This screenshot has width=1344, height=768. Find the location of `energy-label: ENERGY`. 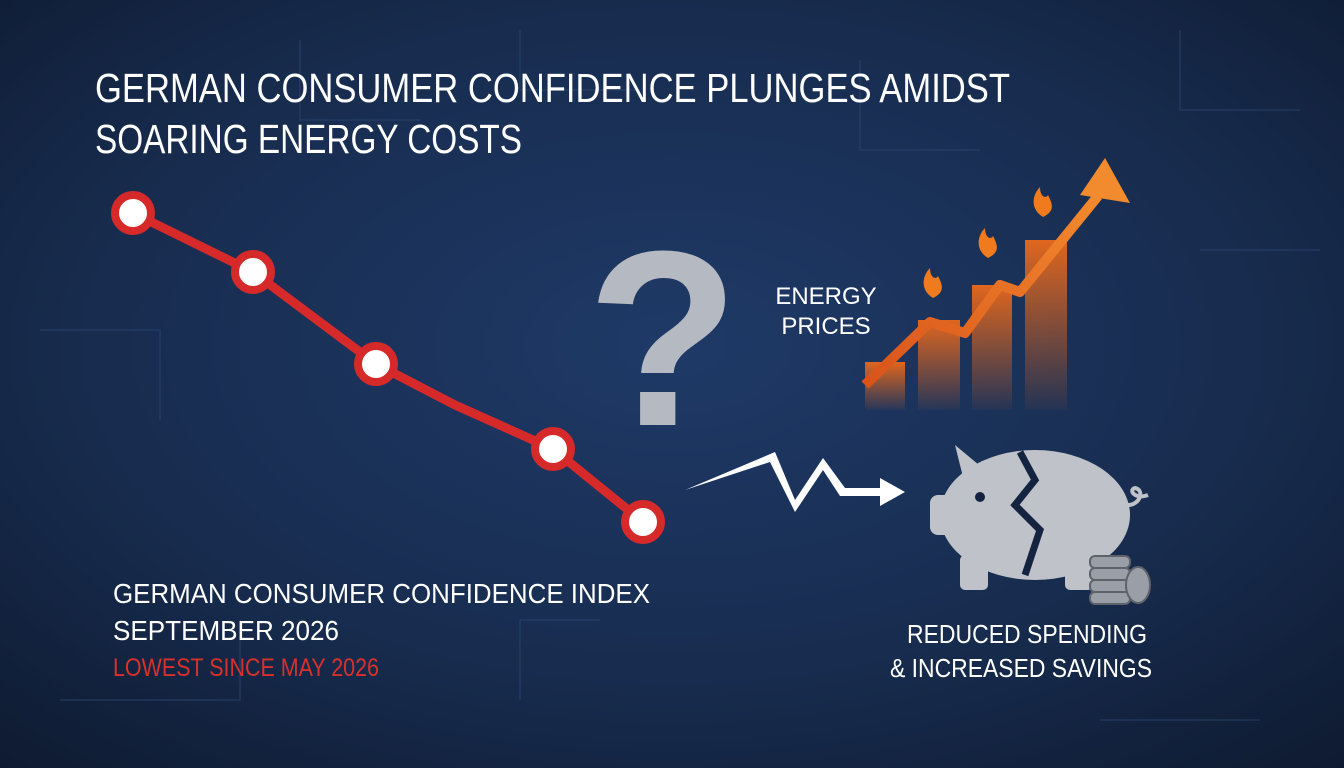

energy-label: ENERGY is located at coordinates (825, 296).